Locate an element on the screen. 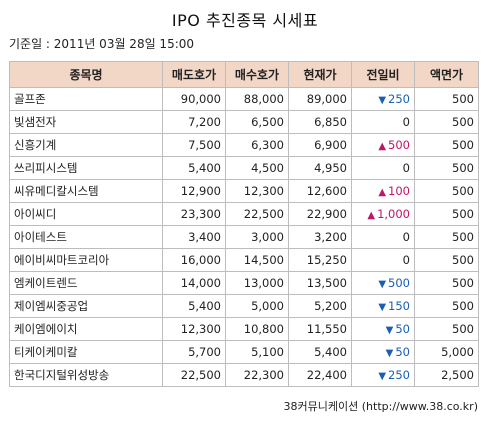  current-price: 12,600 is located at coordinates (320, 191).